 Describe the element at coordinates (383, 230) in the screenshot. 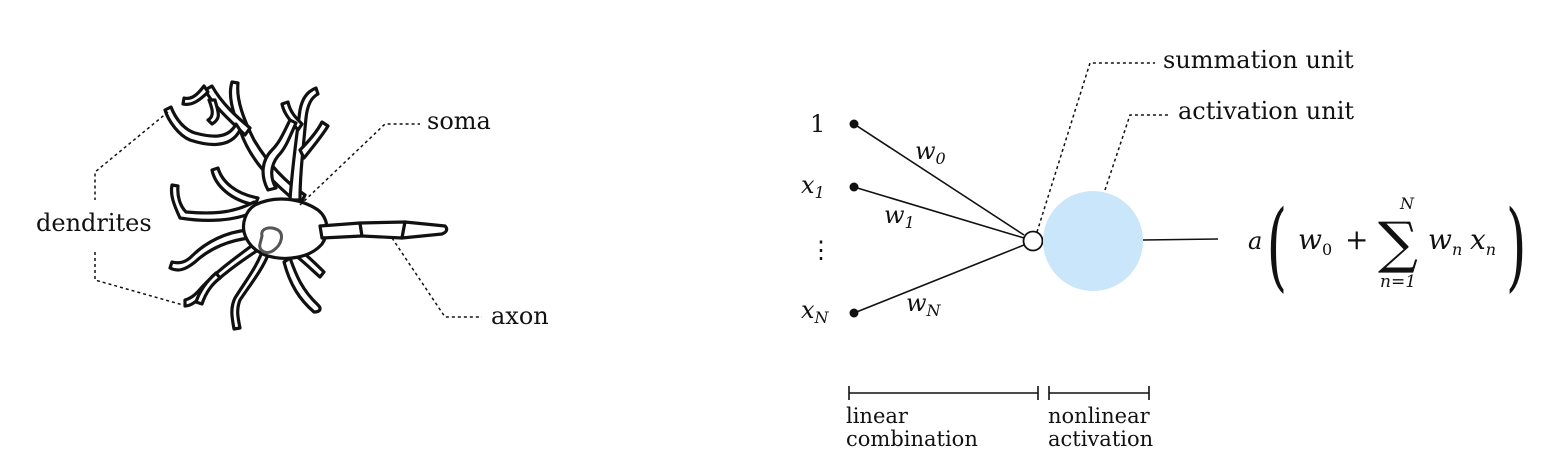

I see `neuron-axon` at that location.